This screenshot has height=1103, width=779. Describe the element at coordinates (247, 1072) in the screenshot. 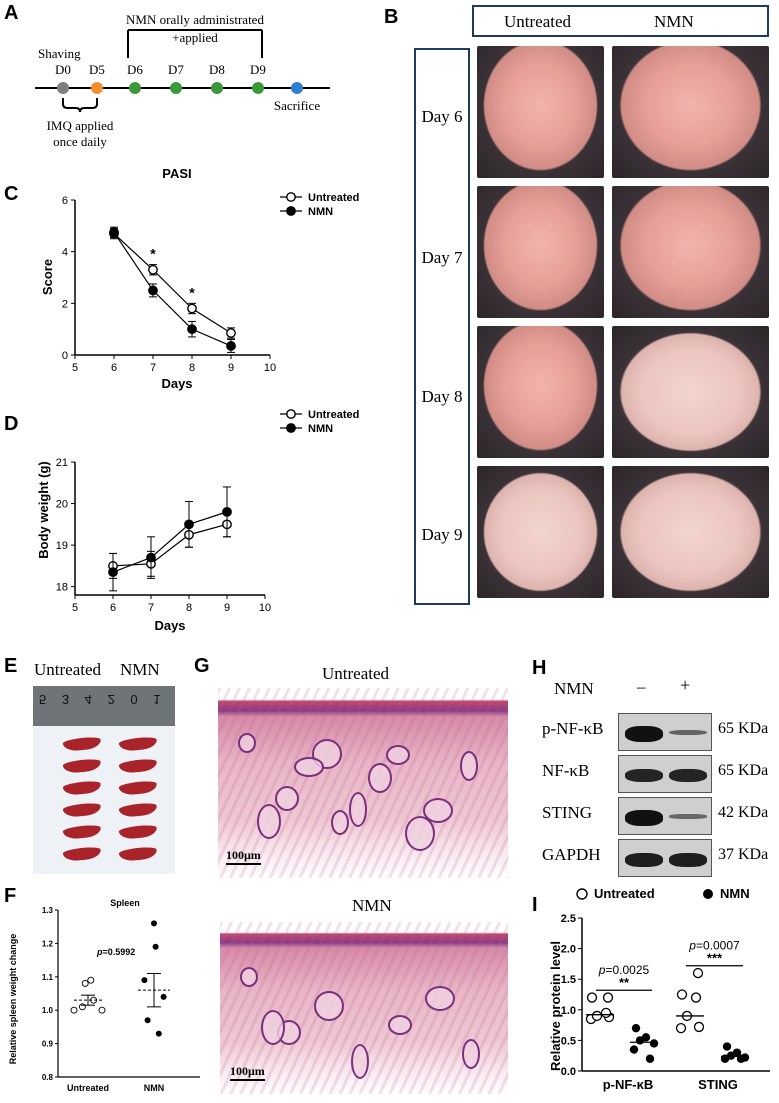

I see `scale-bar-nmn: 100μm` at that location.